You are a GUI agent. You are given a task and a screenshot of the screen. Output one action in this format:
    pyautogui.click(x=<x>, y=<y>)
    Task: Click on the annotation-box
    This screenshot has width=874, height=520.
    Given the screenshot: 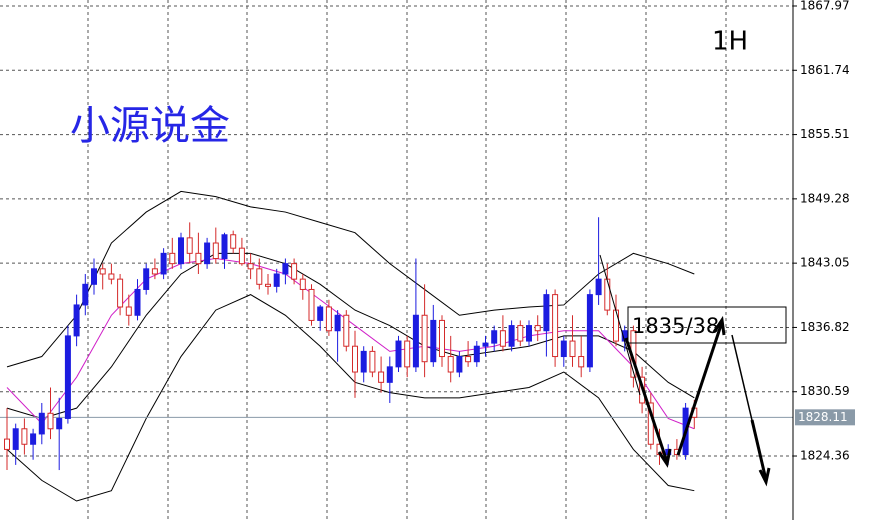 What is the action you would take?
    pyautogui.click(x=707, y=325)
    